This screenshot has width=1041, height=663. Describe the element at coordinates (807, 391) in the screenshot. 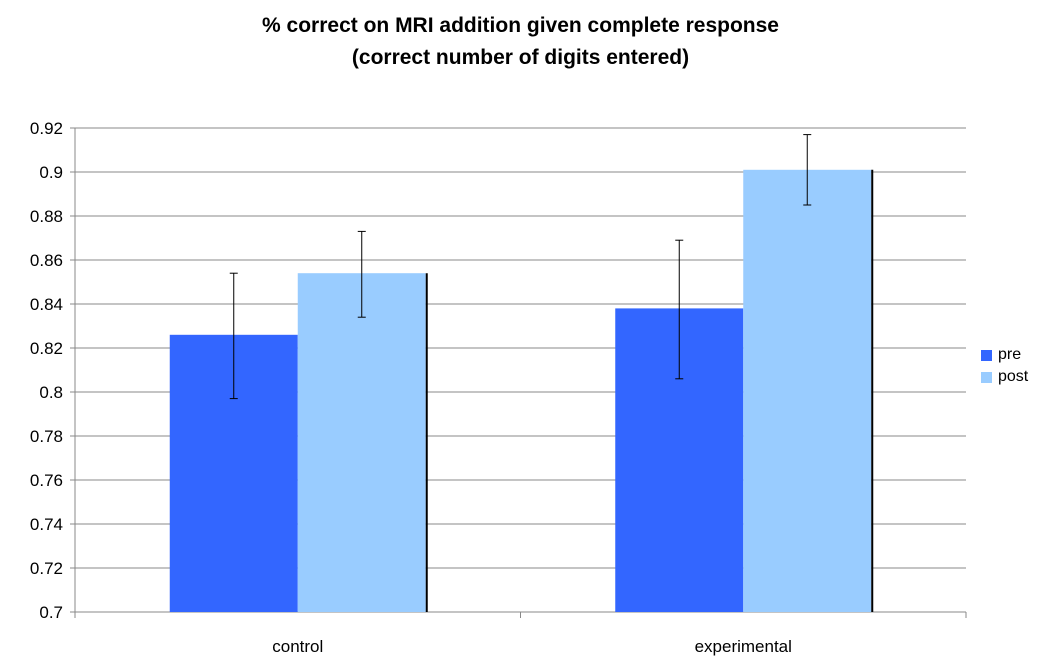

I see `bar-post-experimental` at that location.